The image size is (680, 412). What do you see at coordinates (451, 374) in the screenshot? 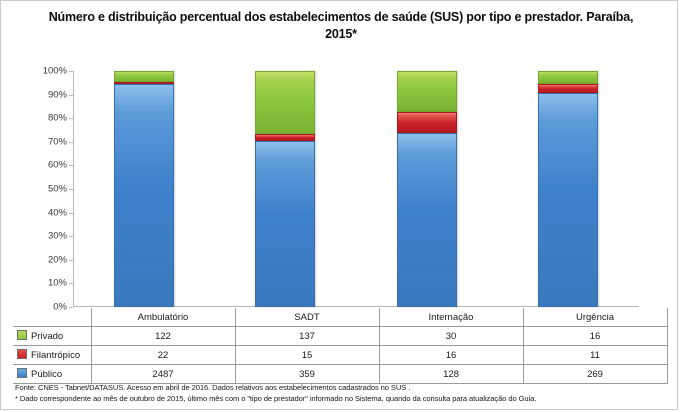
I see `table-cell: 128` at bounding box center [451, 374].